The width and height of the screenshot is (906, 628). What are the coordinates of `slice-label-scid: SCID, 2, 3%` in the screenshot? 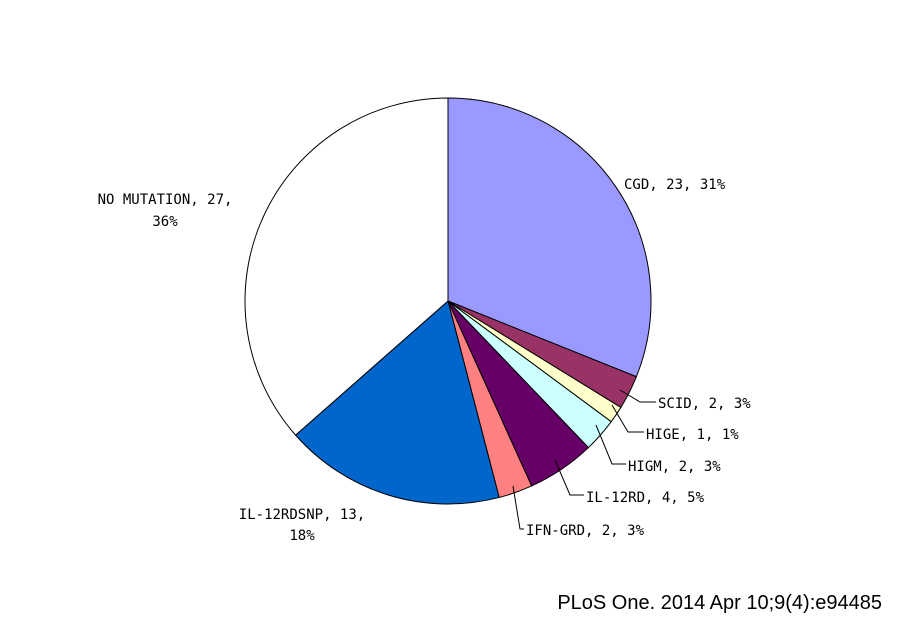 It's located at (704, 404).